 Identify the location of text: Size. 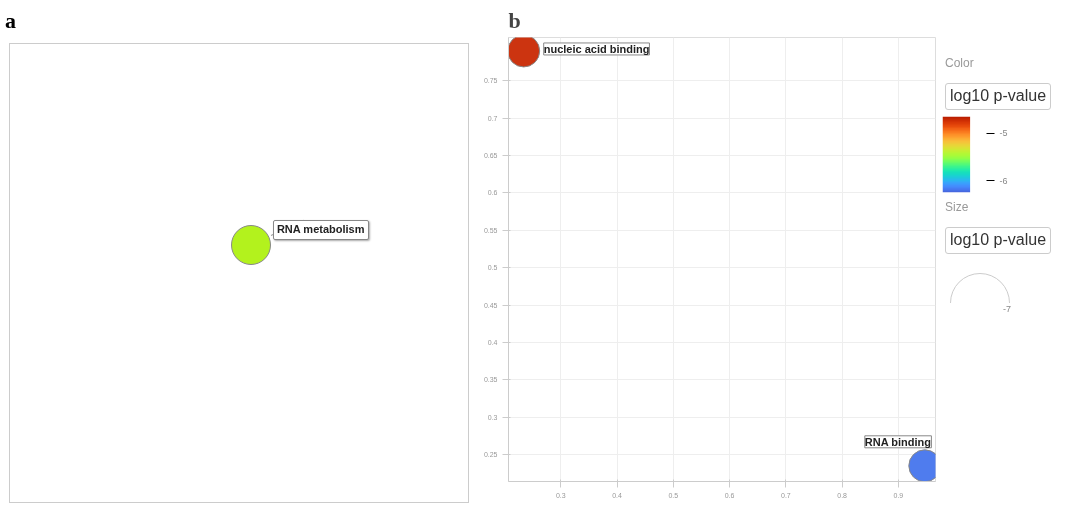
(957, 207).